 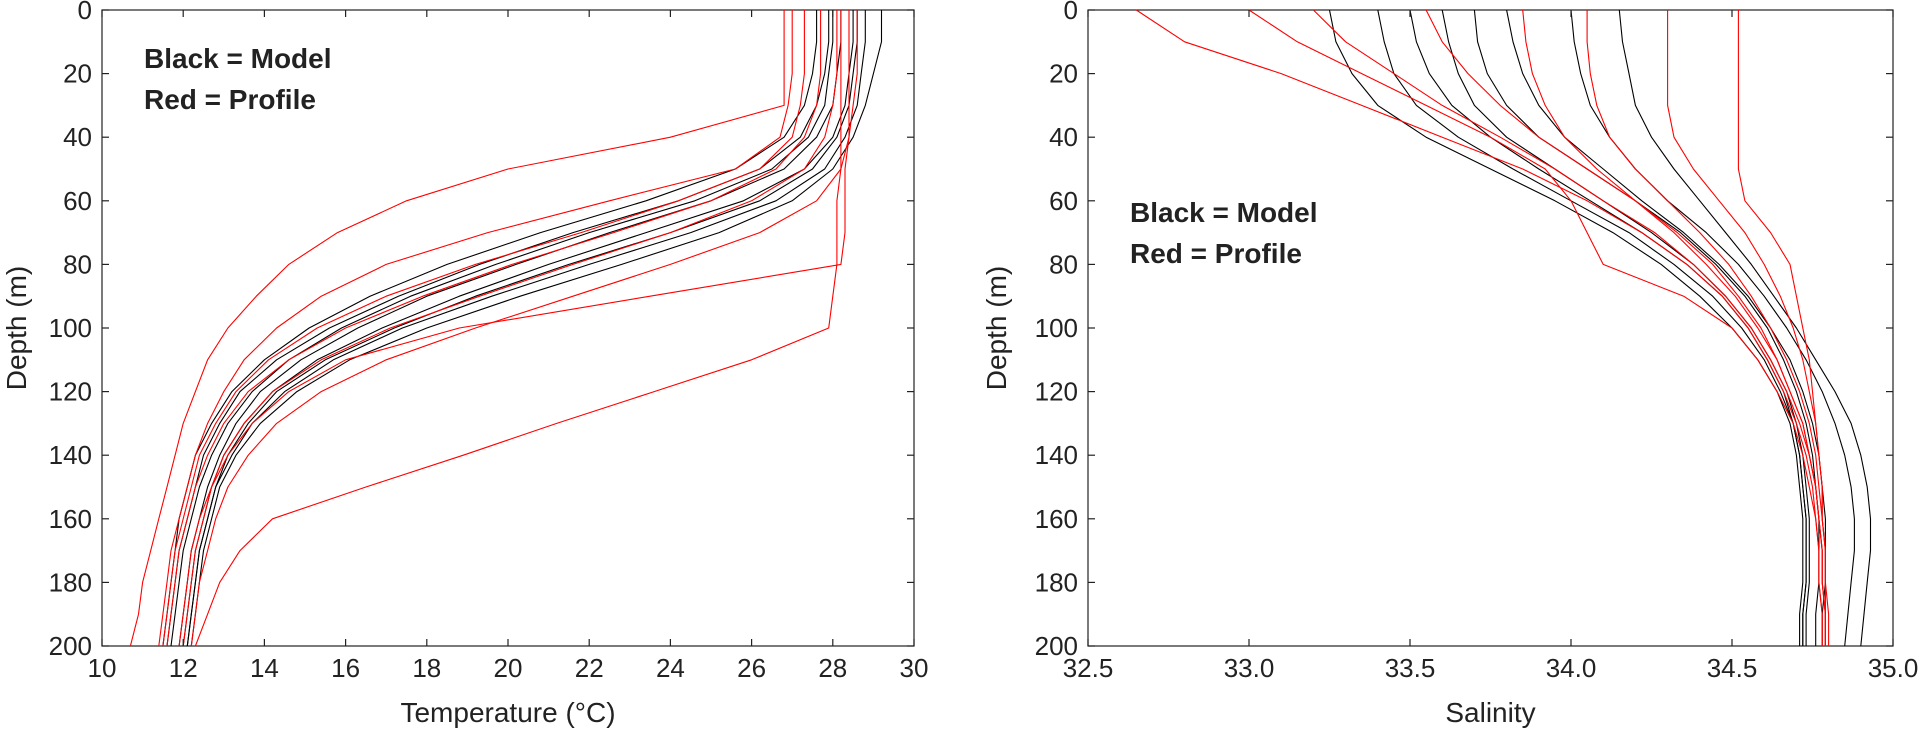 I want to click on x-tick-label: 33.5, so click(x=1410, y=668).